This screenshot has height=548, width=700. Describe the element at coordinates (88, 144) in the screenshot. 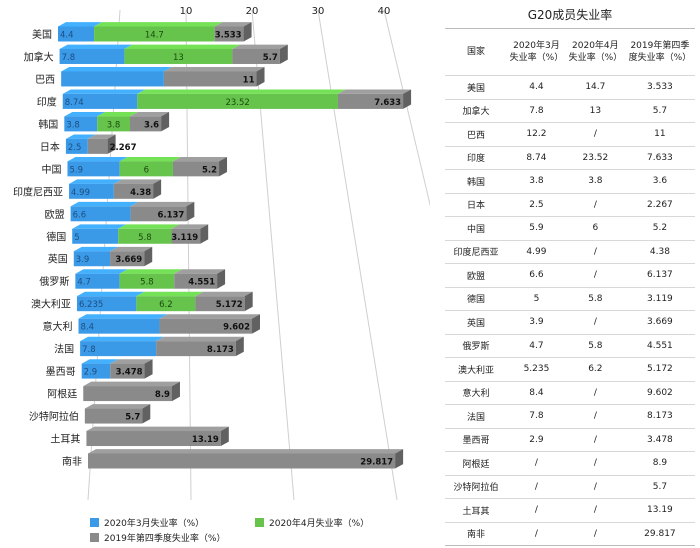

I see `bar-group: 日本 2.5 2.267` at that location.